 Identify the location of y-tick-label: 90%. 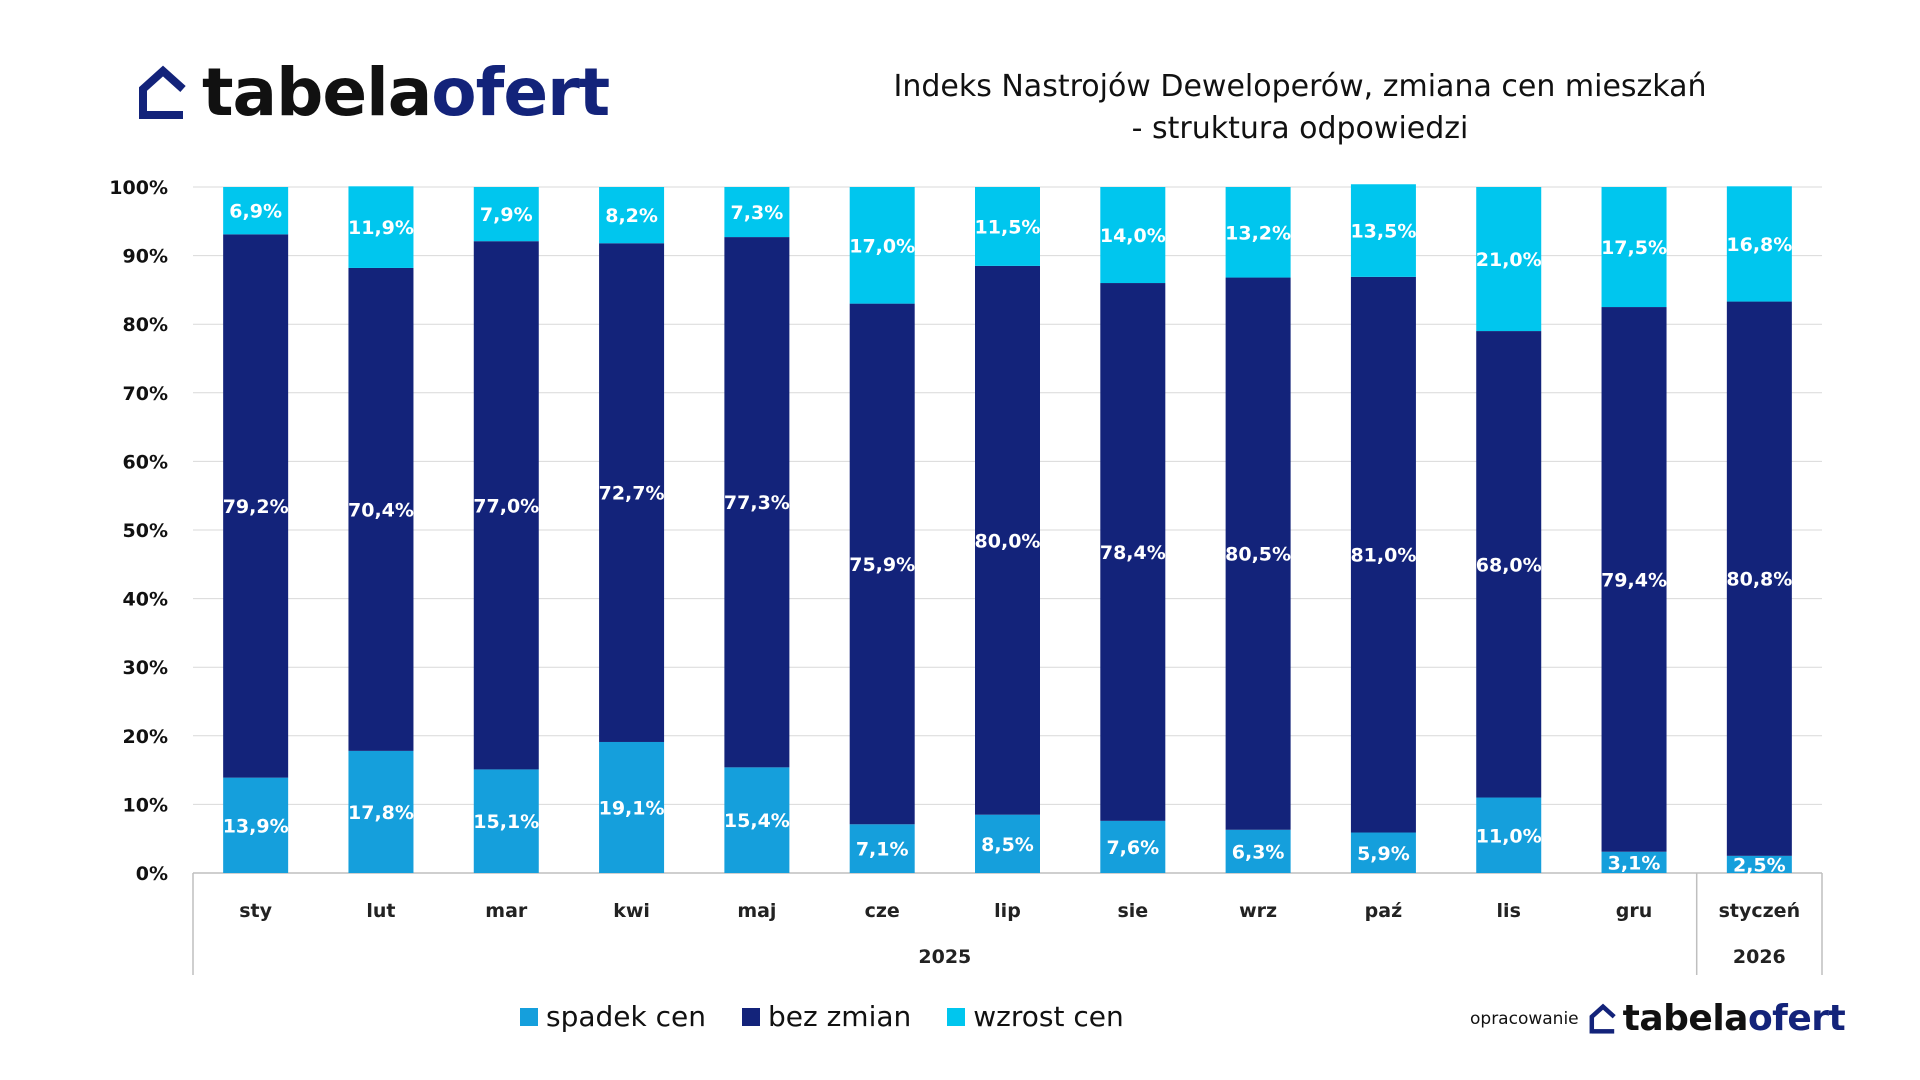
(145, 257).